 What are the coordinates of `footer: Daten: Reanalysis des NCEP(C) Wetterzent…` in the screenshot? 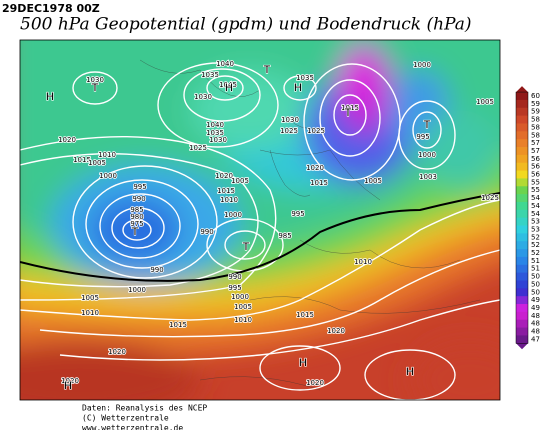 It's located at (144, 418).